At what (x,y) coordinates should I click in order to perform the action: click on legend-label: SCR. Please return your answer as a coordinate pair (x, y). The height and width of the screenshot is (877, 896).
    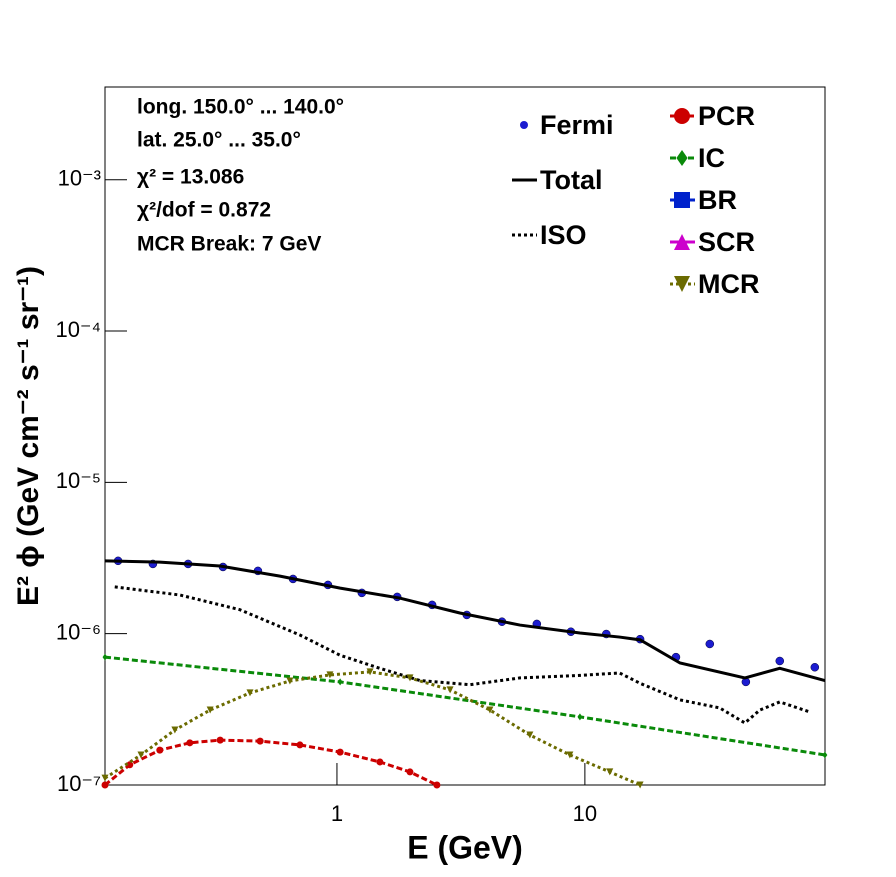
    Looking at the image, I should click on (726, 242).